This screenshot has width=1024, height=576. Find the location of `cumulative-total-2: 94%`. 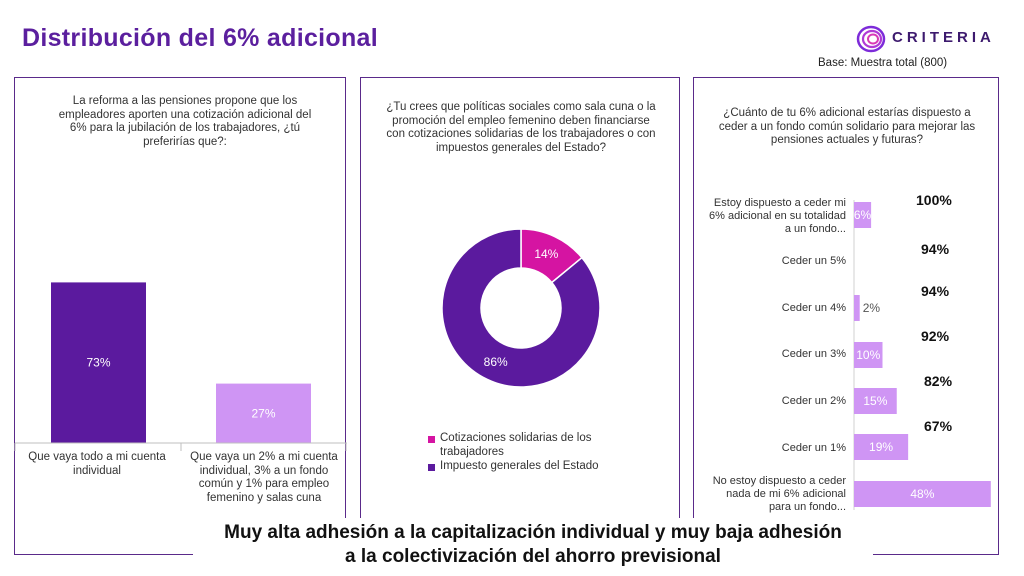

cumulative-total-2: 94% is located at coordinates (935, 249).